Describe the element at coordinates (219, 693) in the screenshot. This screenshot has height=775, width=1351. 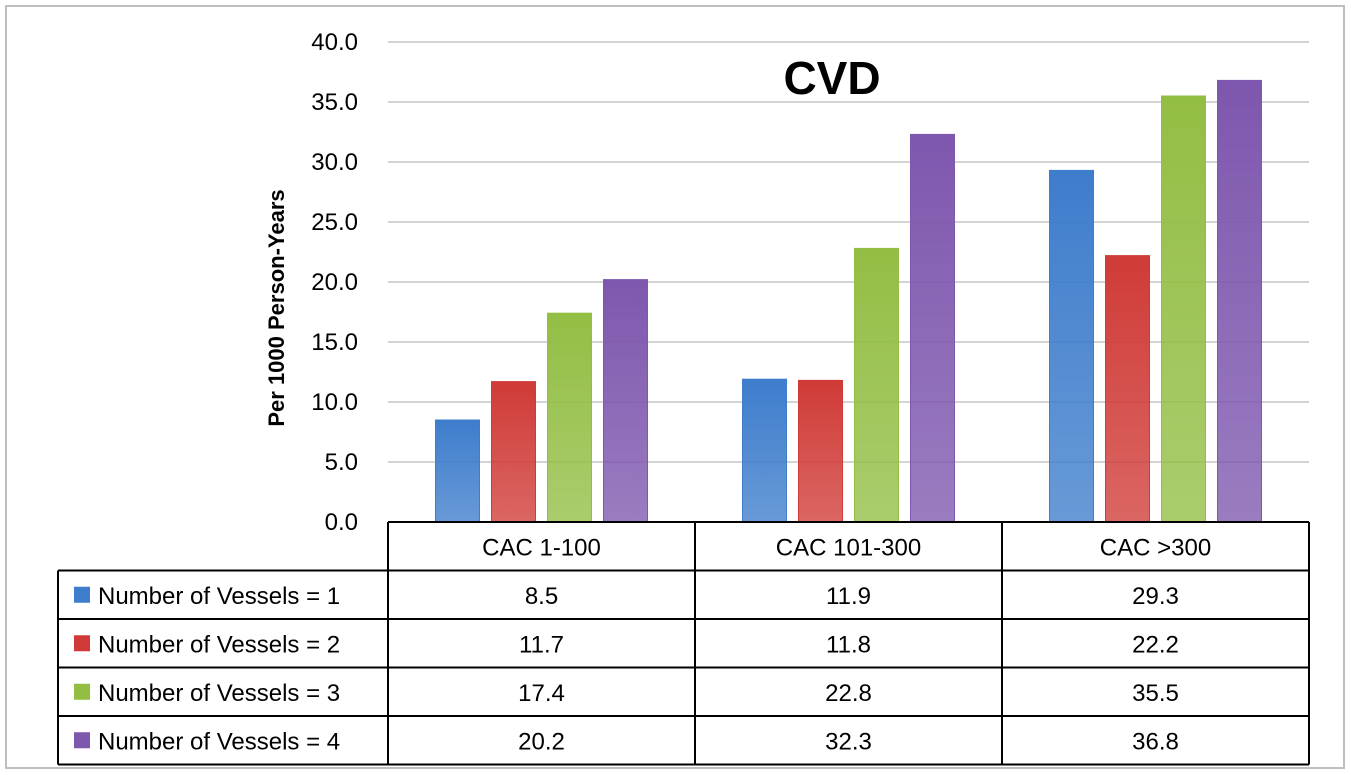
I see `legend-label: Number of Vessels = 3` at that location.